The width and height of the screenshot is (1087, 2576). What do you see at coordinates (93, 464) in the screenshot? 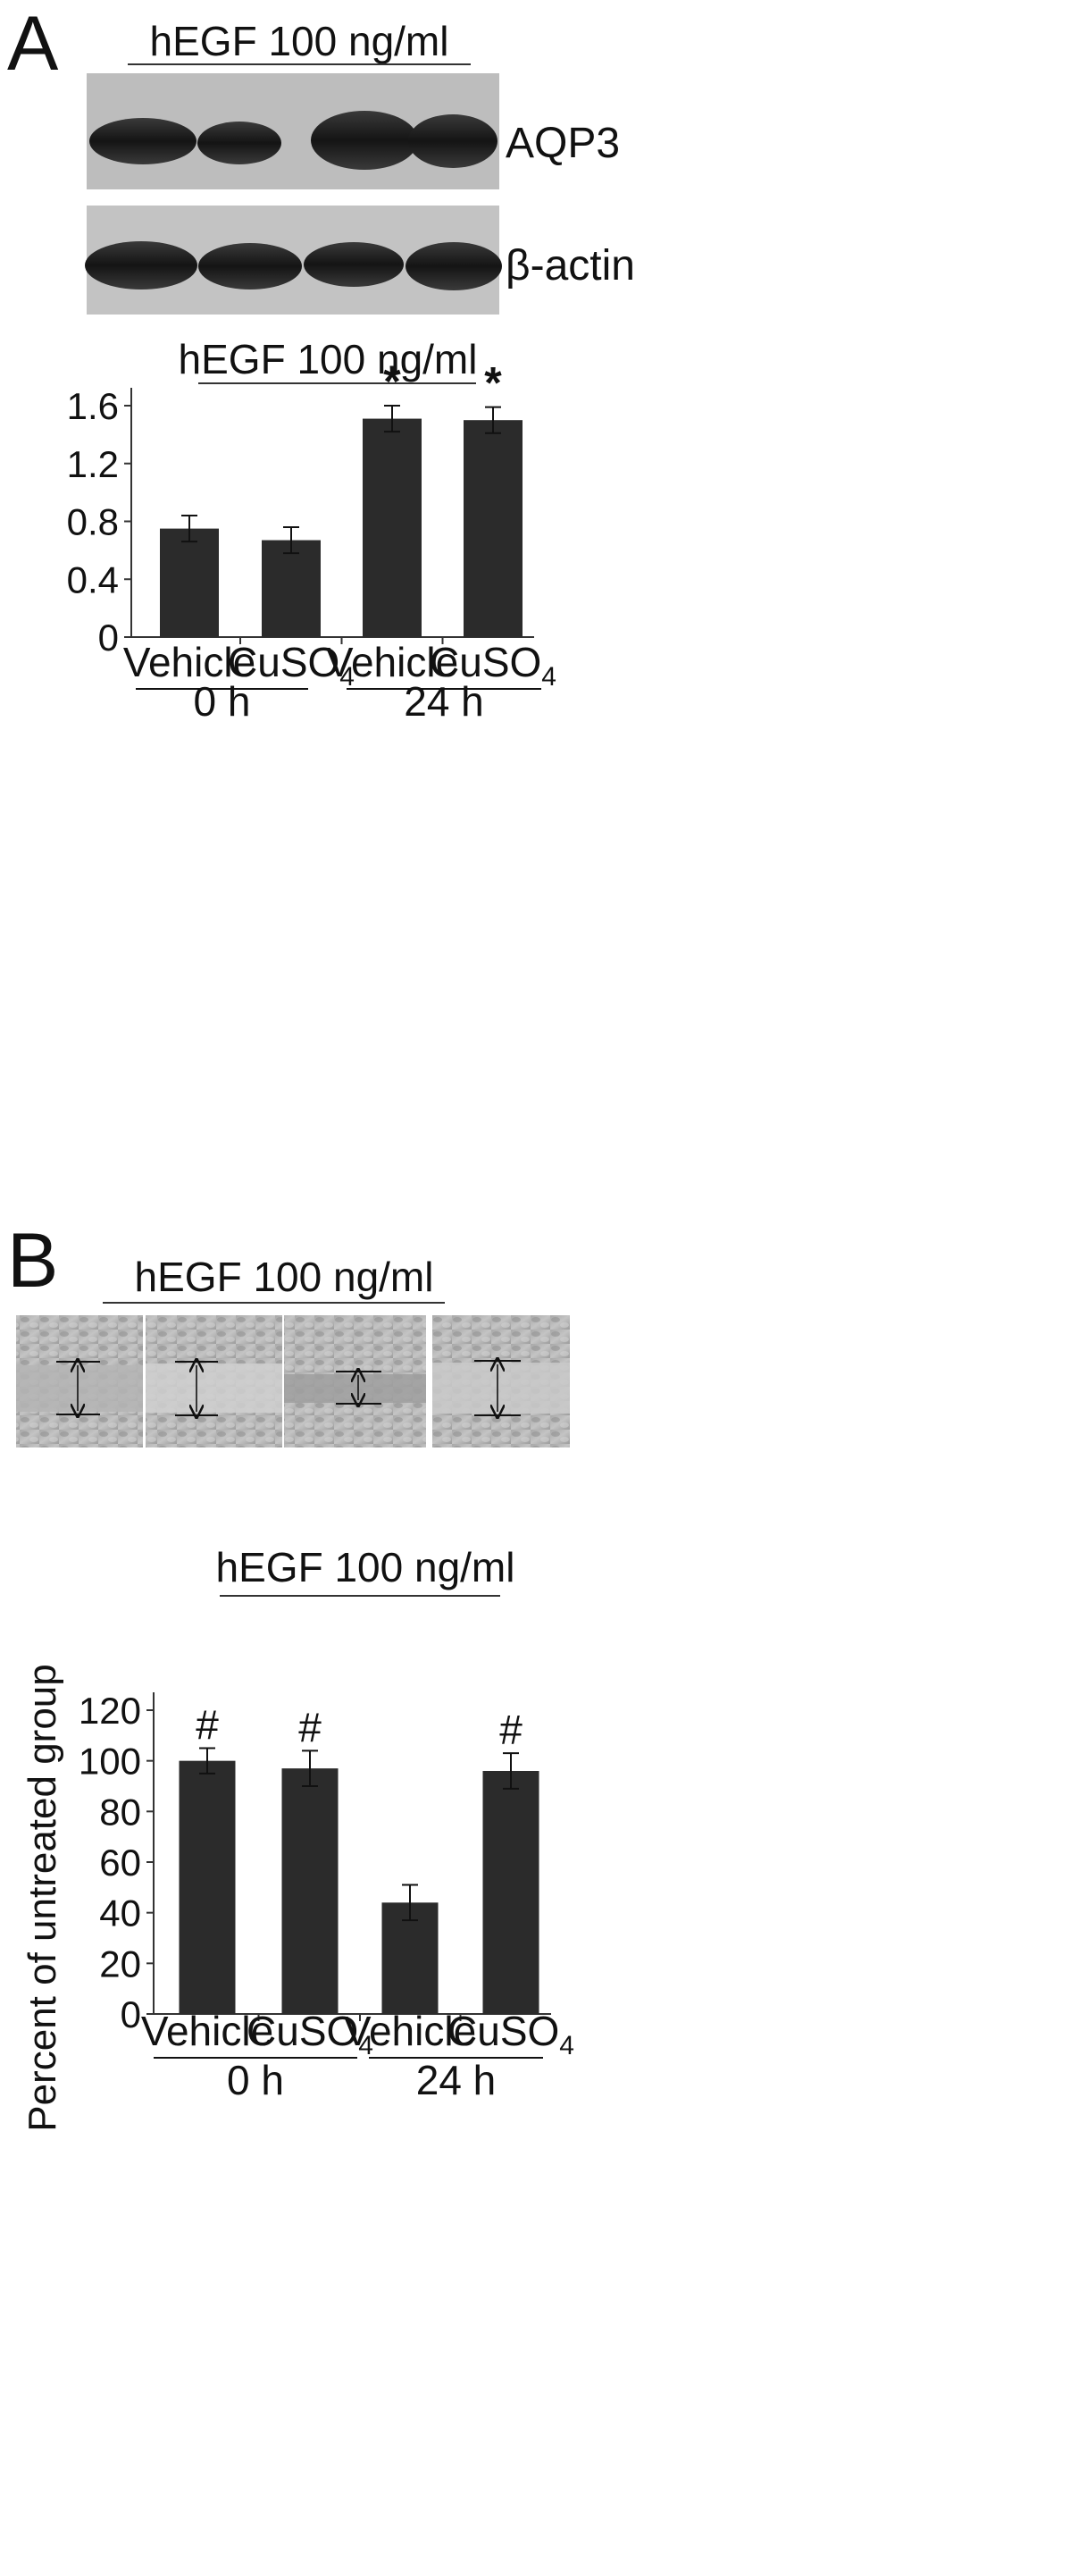
I see `chart-a-ytick-label: 1.2` at bounding box center [93, 464].